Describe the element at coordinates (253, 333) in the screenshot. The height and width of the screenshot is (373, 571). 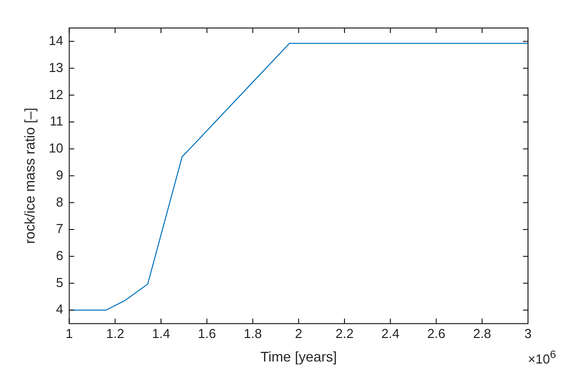
I see `x-tick-label: 1.8` at that location.